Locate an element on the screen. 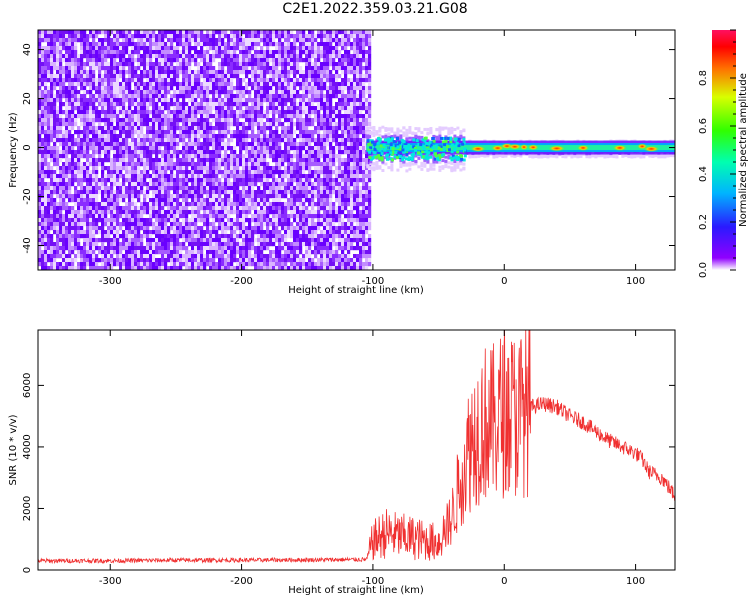  snr-y-axis-label: SNR (10 * v/v) is located at coordinates (13, 449).